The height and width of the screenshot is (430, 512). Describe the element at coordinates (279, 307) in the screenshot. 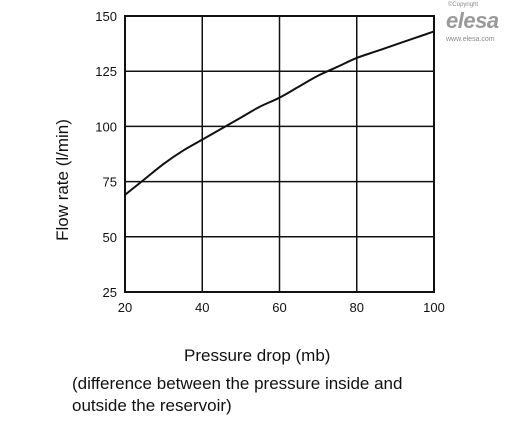

I see `x-tick-label: 60` at that location.